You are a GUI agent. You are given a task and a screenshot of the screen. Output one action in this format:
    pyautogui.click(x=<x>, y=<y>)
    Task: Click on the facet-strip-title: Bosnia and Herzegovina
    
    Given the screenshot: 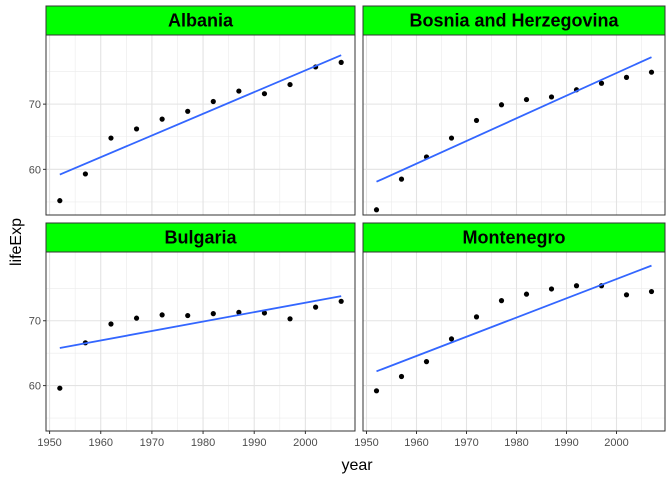 What is the action you would take?
    pyautogui.click(x=514, y=21)
    